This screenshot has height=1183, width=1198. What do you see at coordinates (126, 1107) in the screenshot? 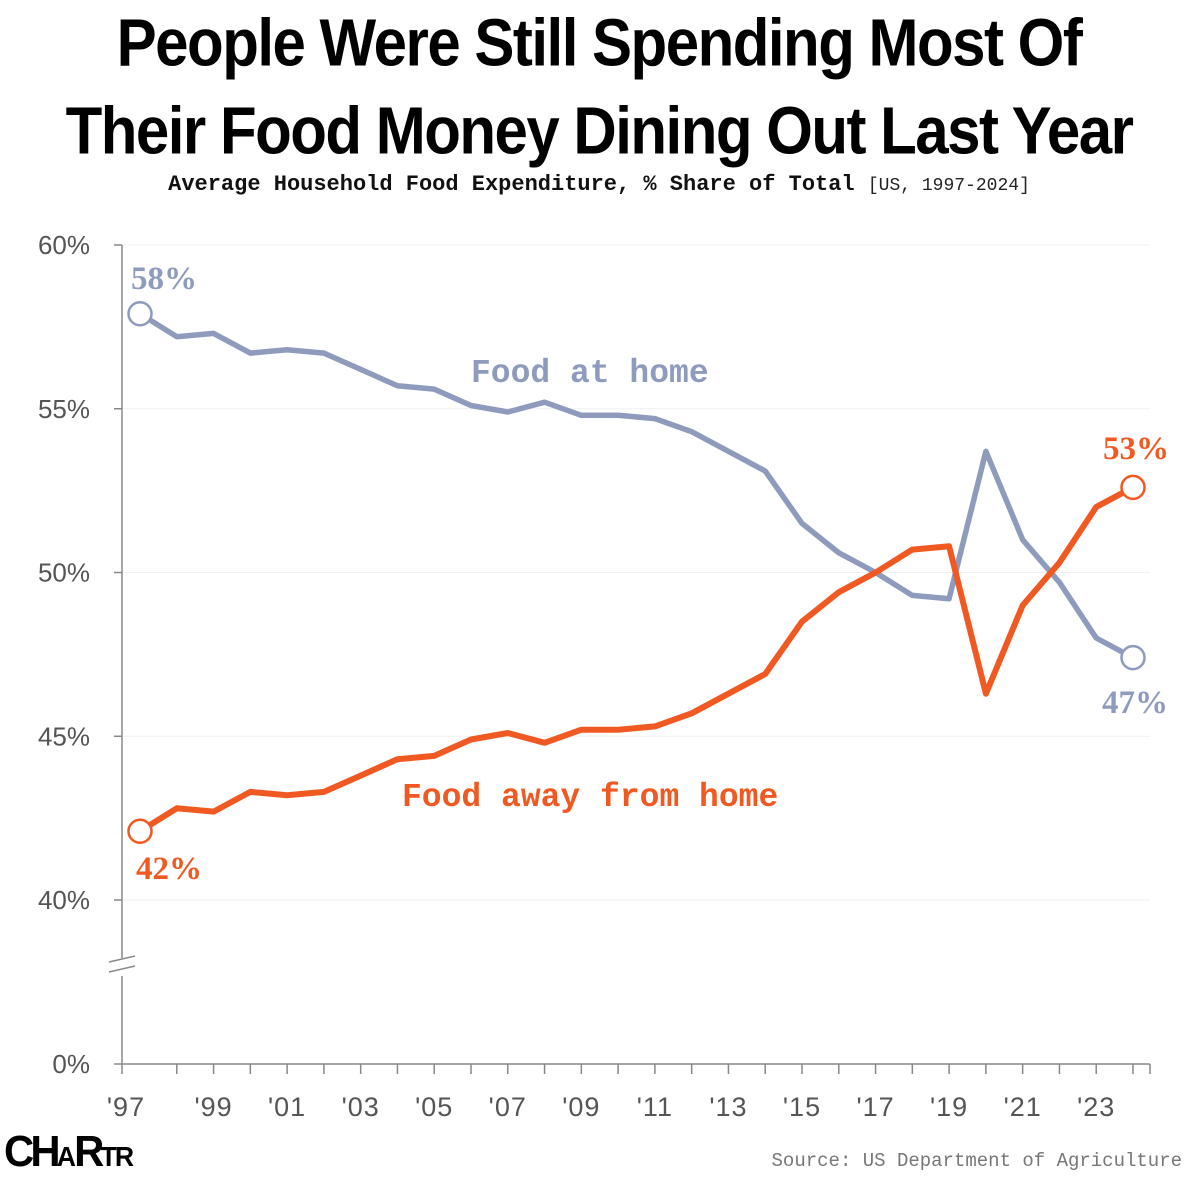
I see `x-tick-label: '97` at bounding box center [126, 1107].